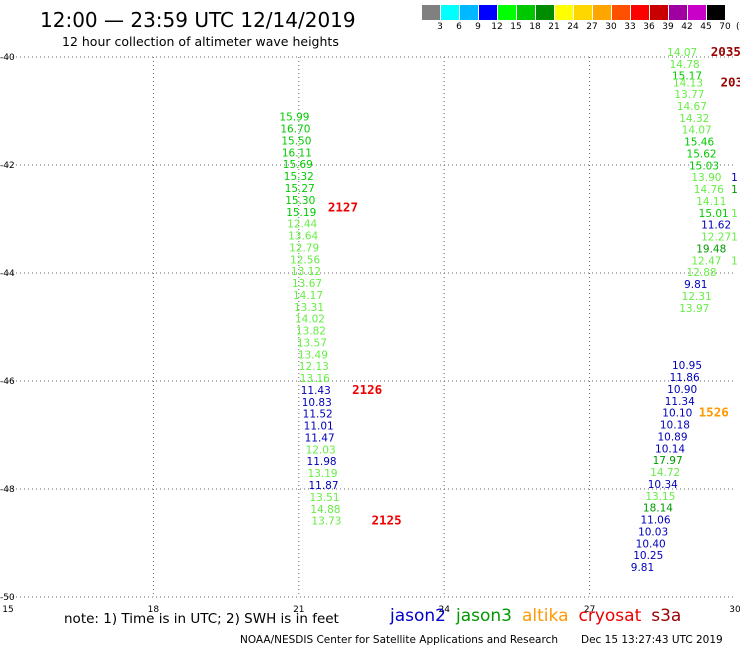 The height and width of the screenshot is (650, 740). What do you see at coordinates (706, 27) in the screenshot?
I see `color-scale-label: 45` at bounding box center [706, 27].